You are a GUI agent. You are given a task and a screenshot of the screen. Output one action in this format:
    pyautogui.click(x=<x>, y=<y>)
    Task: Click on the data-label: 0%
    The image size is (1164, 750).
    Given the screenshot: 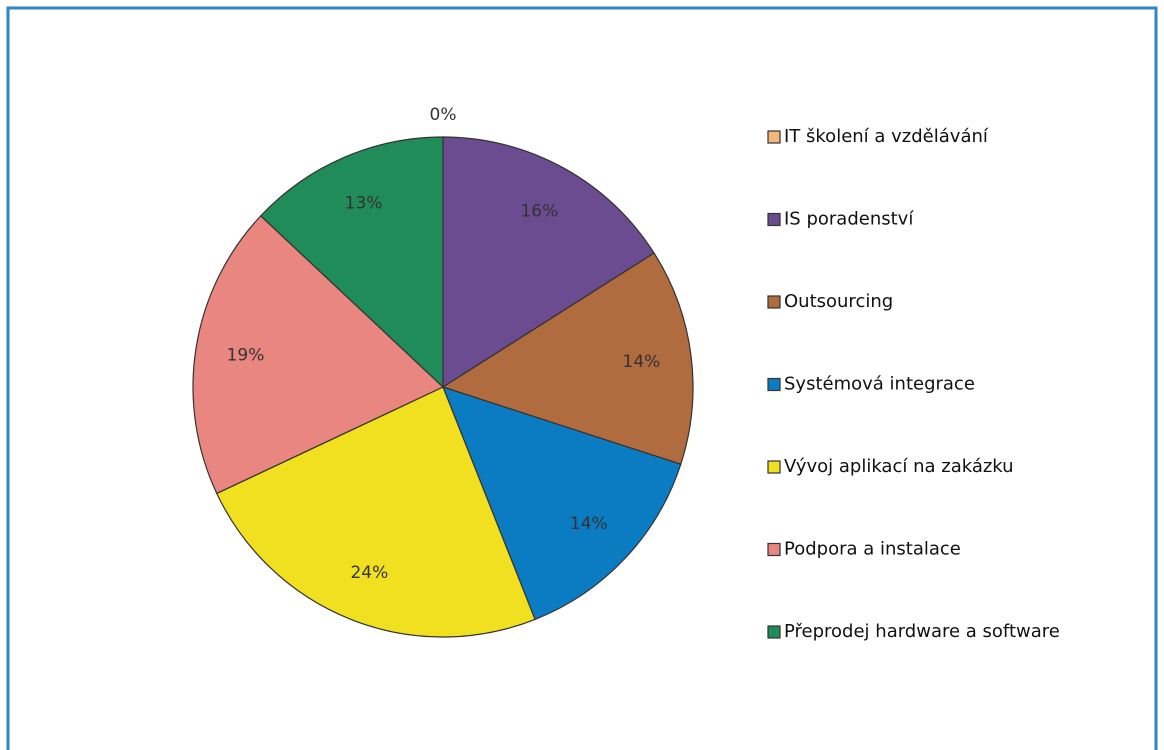 What is the action you would take?
    pyautogui.click(x=443, y=115)
    